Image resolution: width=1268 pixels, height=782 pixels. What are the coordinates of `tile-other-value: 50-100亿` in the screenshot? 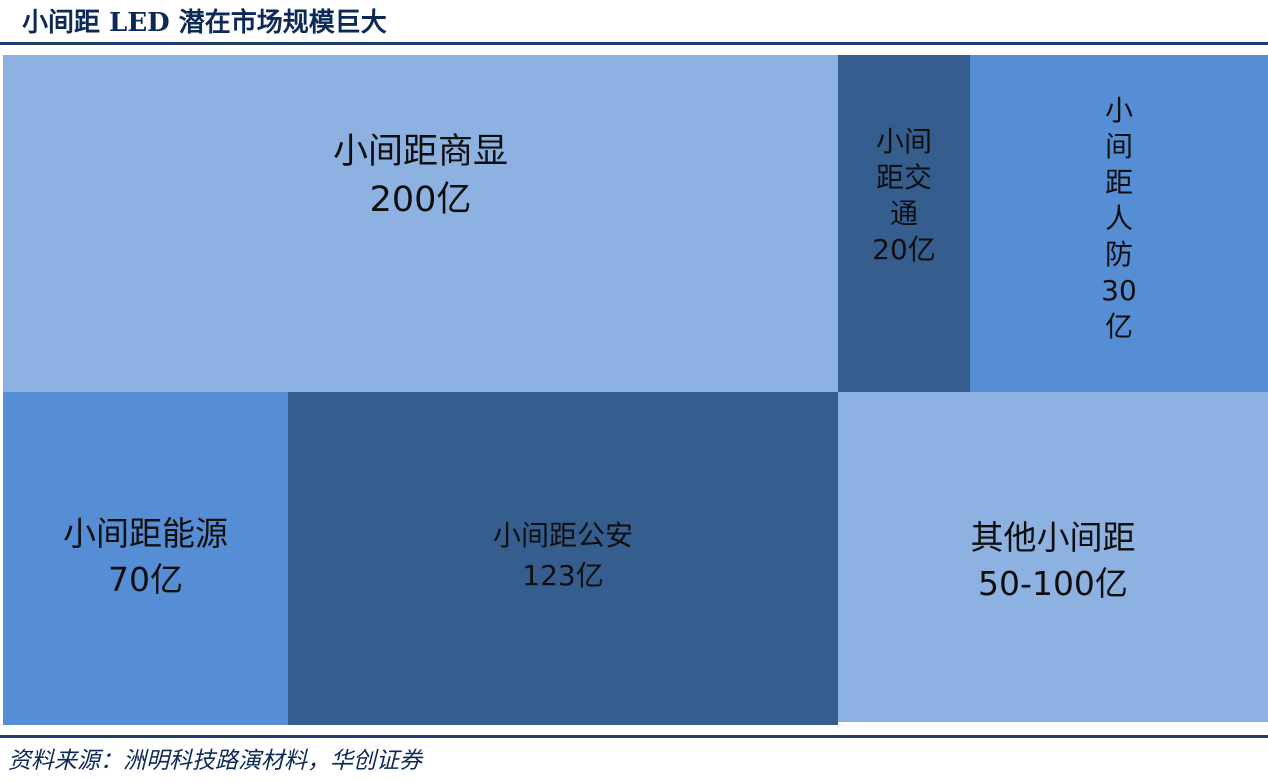 It's located at (1053, 583).